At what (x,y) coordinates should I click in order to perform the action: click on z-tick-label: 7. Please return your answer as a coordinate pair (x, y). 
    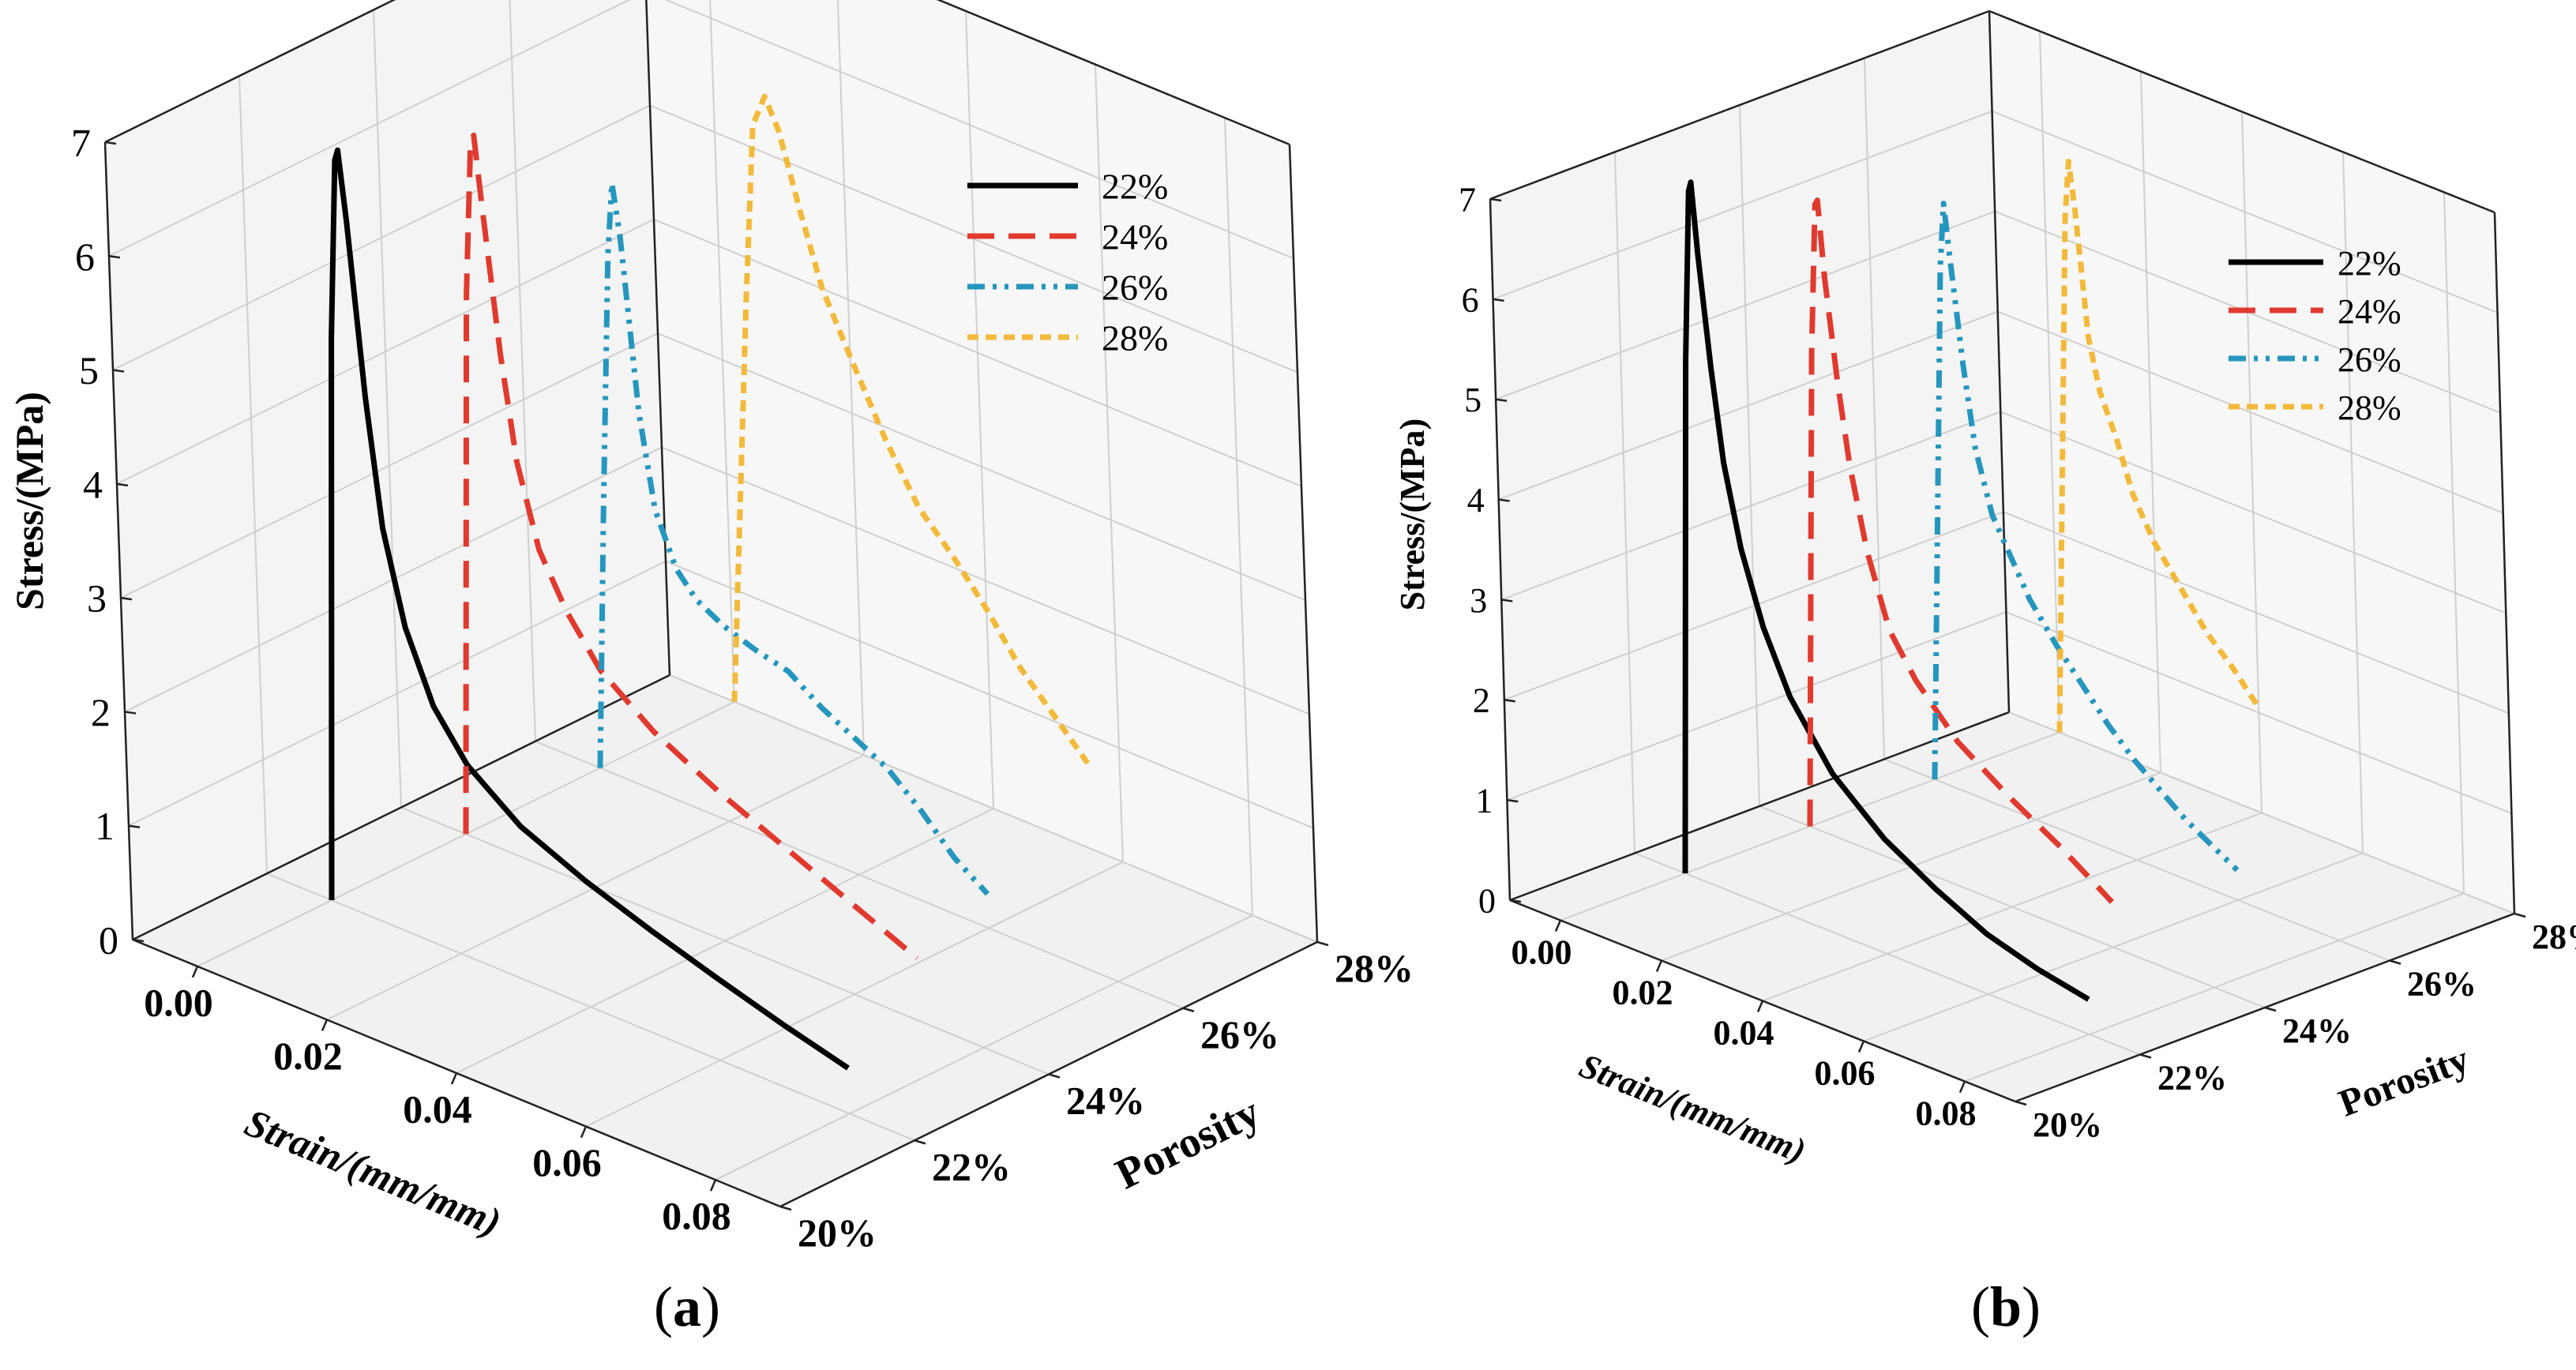
    Looking at the image, I should click on (81, 143).